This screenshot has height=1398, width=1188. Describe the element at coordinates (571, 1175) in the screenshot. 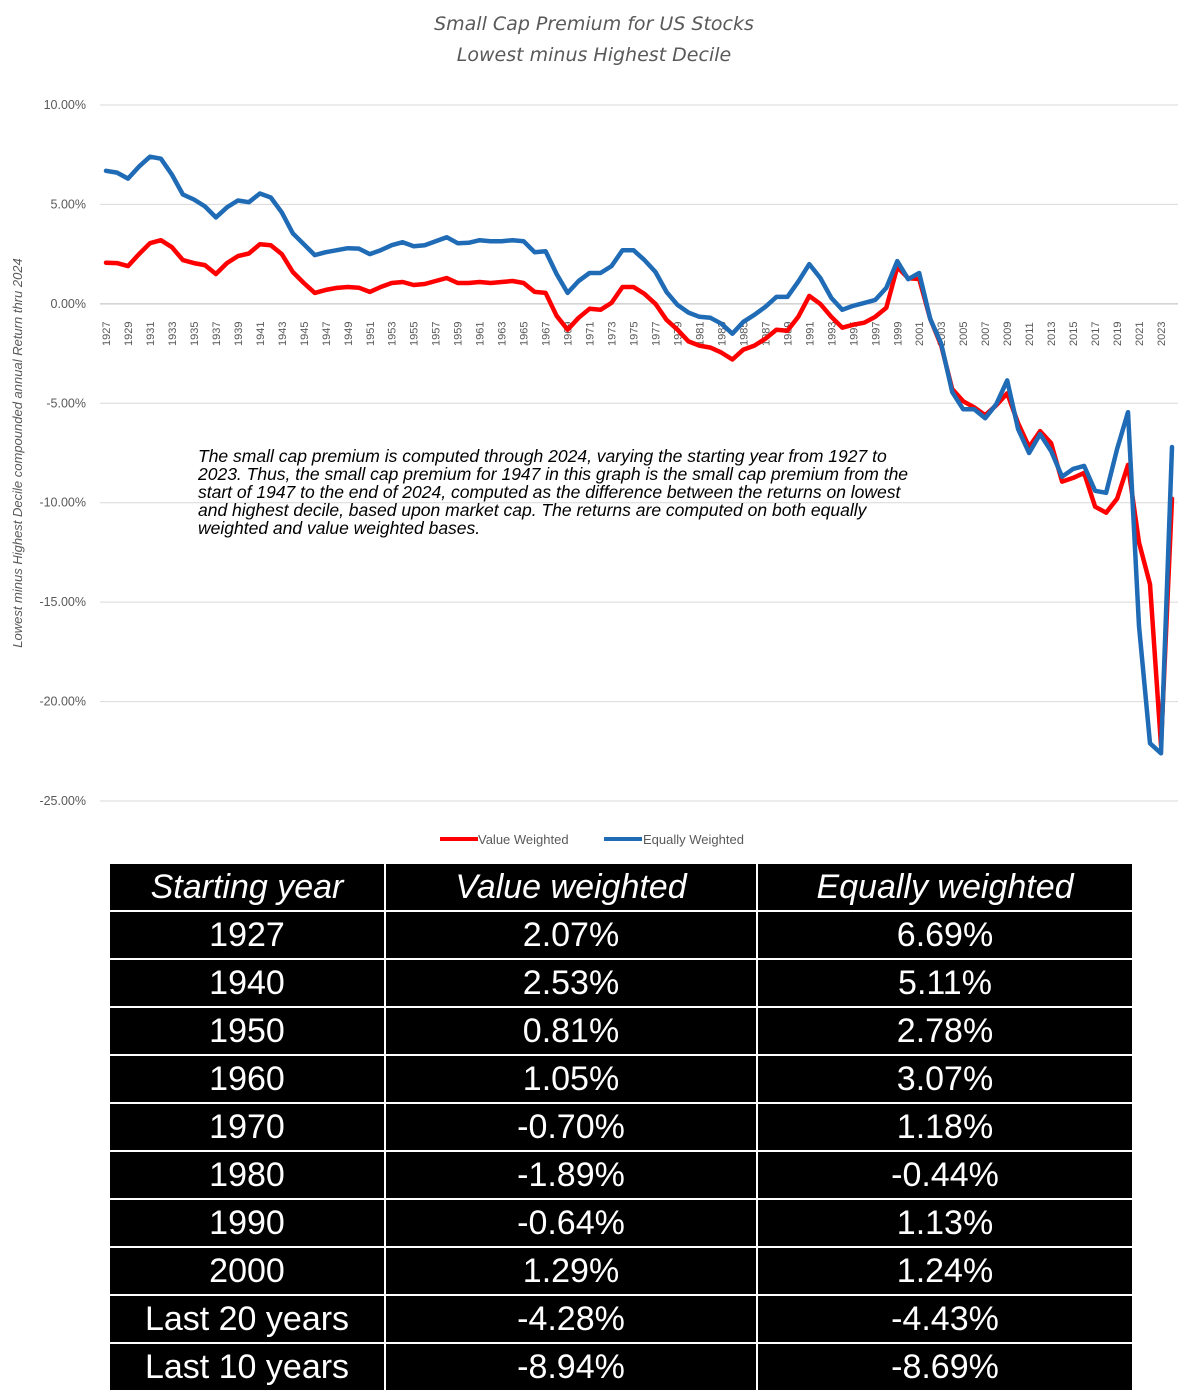

I see `cell-value-weighted: -1.89%` at that location.